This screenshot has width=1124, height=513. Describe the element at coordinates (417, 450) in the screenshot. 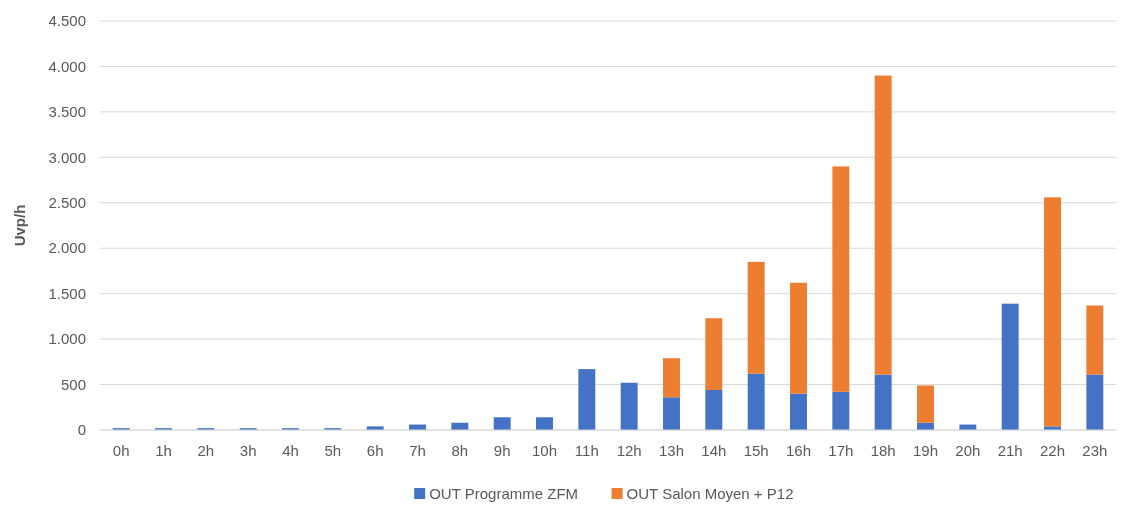

I see `x-tick-label: 7h` at that location.